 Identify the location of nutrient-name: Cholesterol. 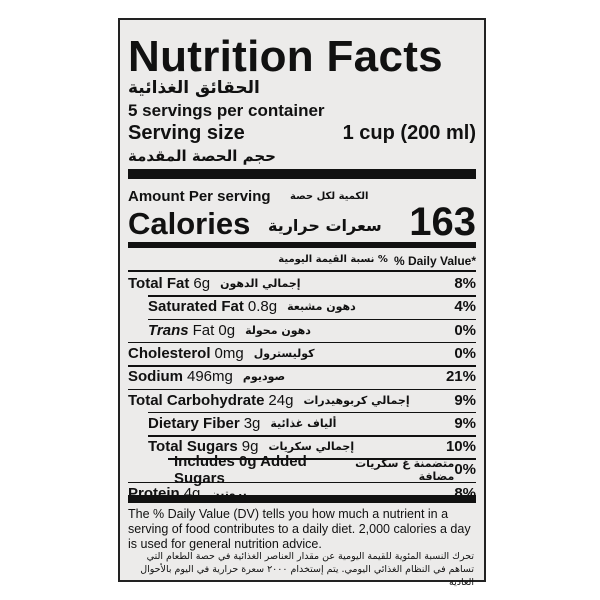
(169, 353).